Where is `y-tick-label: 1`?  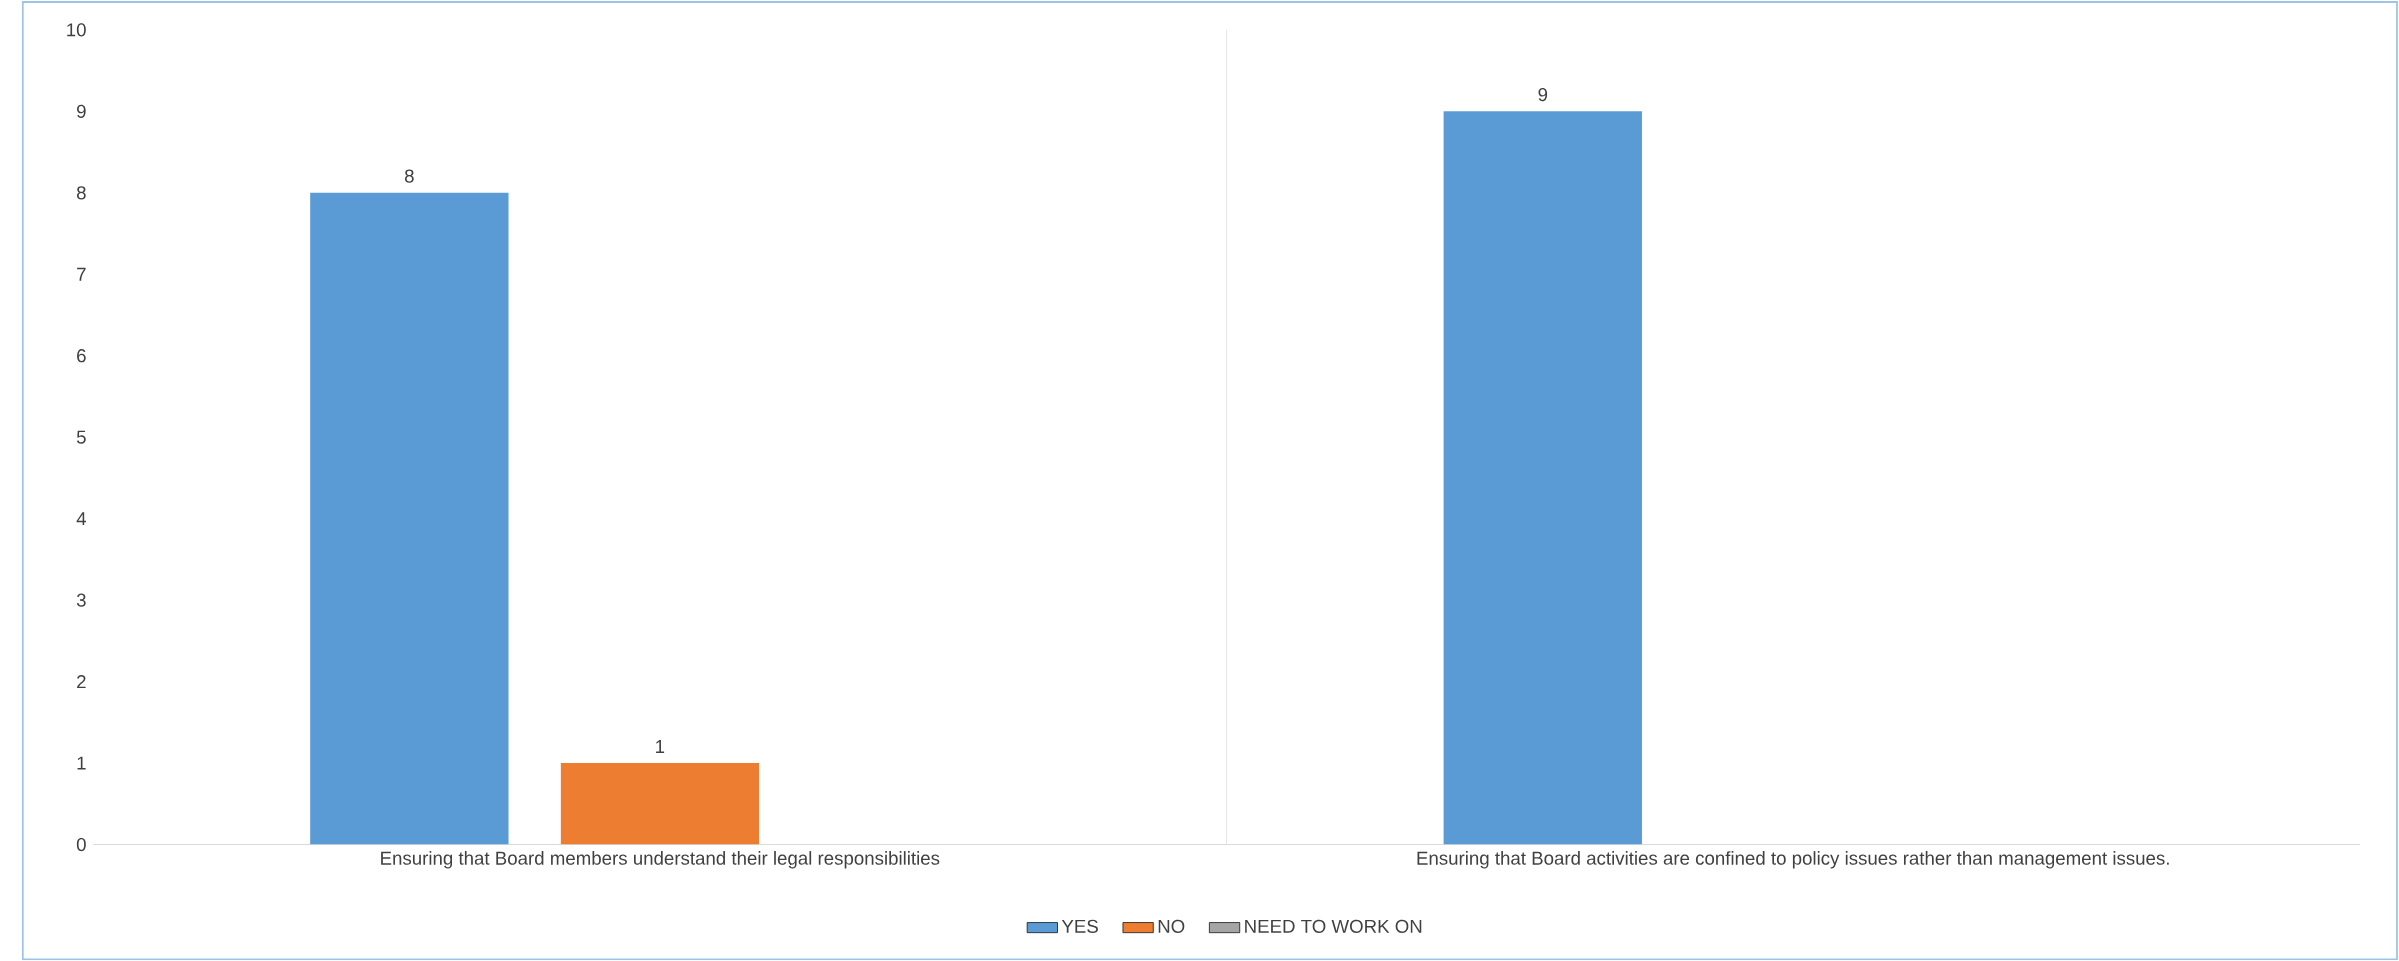 y-tick-label: 1 is located at coordinates (81, 763).